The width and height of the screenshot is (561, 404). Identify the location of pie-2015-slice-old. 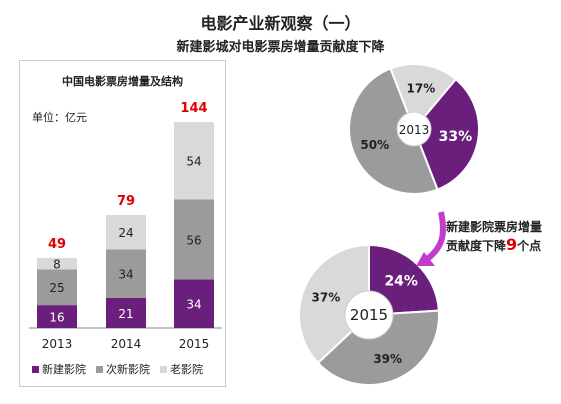
(334, 304).